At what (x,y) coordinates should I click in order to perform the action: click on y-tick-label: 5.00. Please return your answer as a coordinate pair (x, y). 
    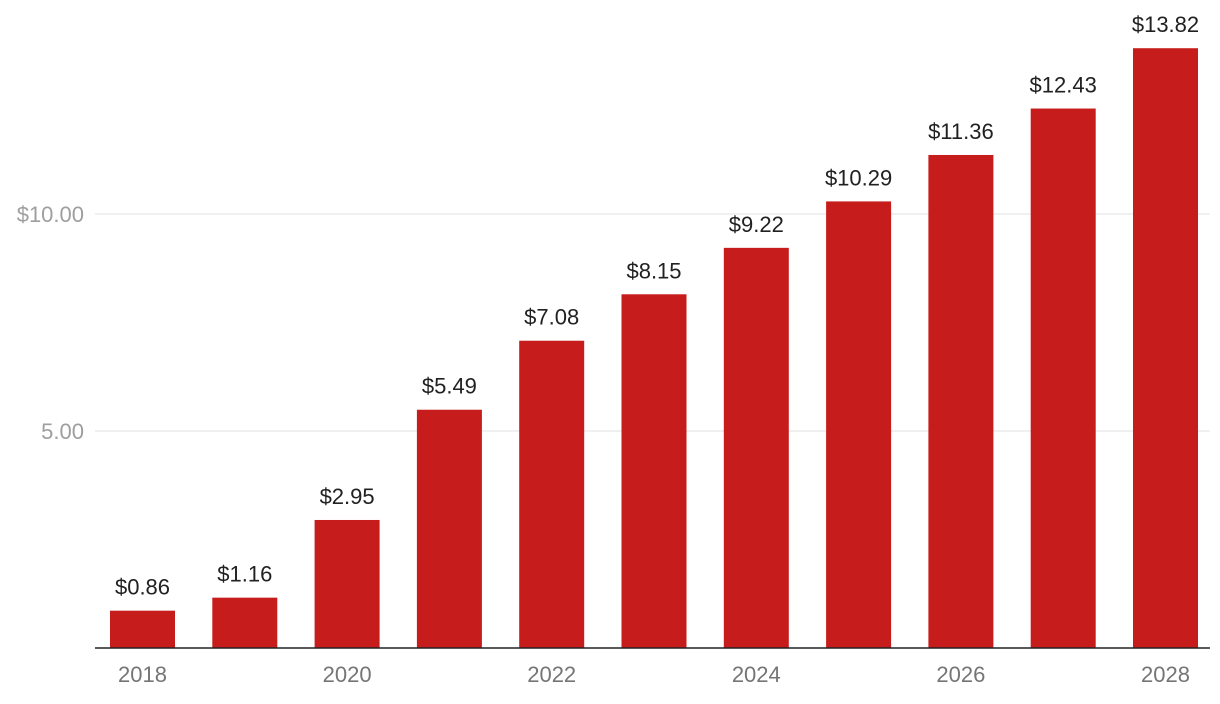
    Looking at the image, I should click on (62, 431).